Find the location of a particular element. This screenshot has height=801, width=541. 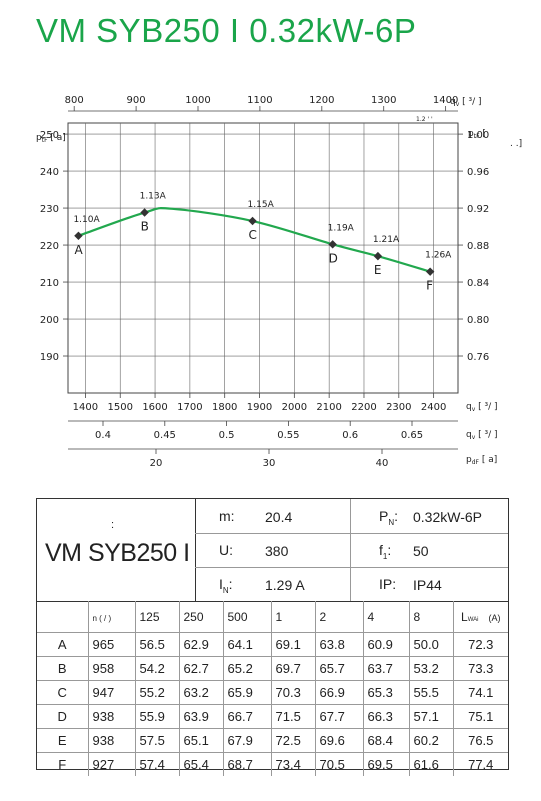

header-cell: LWAi (A) is located at coordinates (480, 617).